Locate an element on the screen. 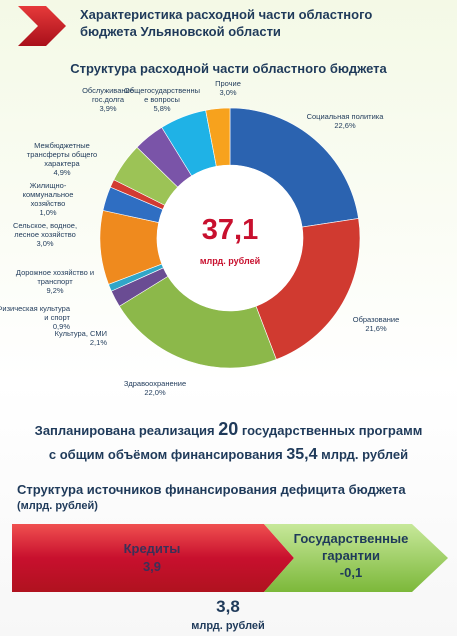 The width and height of the screenshot is (457, 636). credits-segment is located at coordinates (153, 558).